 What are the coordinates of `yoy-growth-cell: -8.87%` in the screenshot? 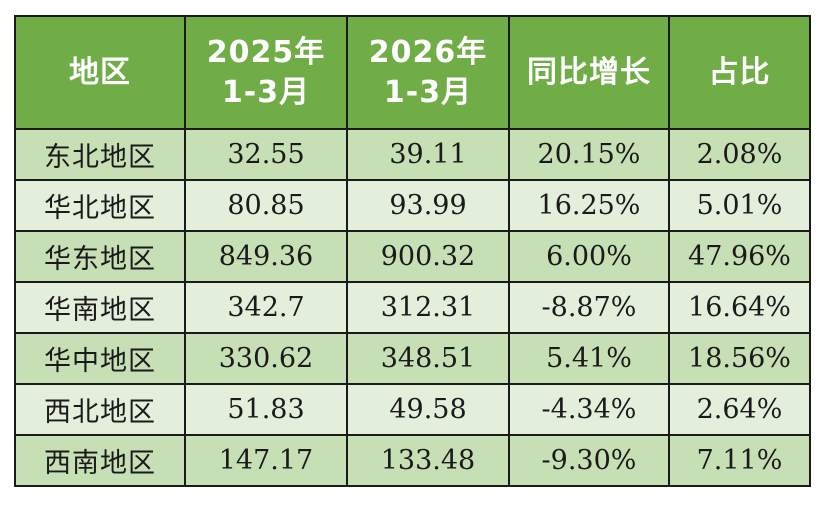 It's located at (589, 307).